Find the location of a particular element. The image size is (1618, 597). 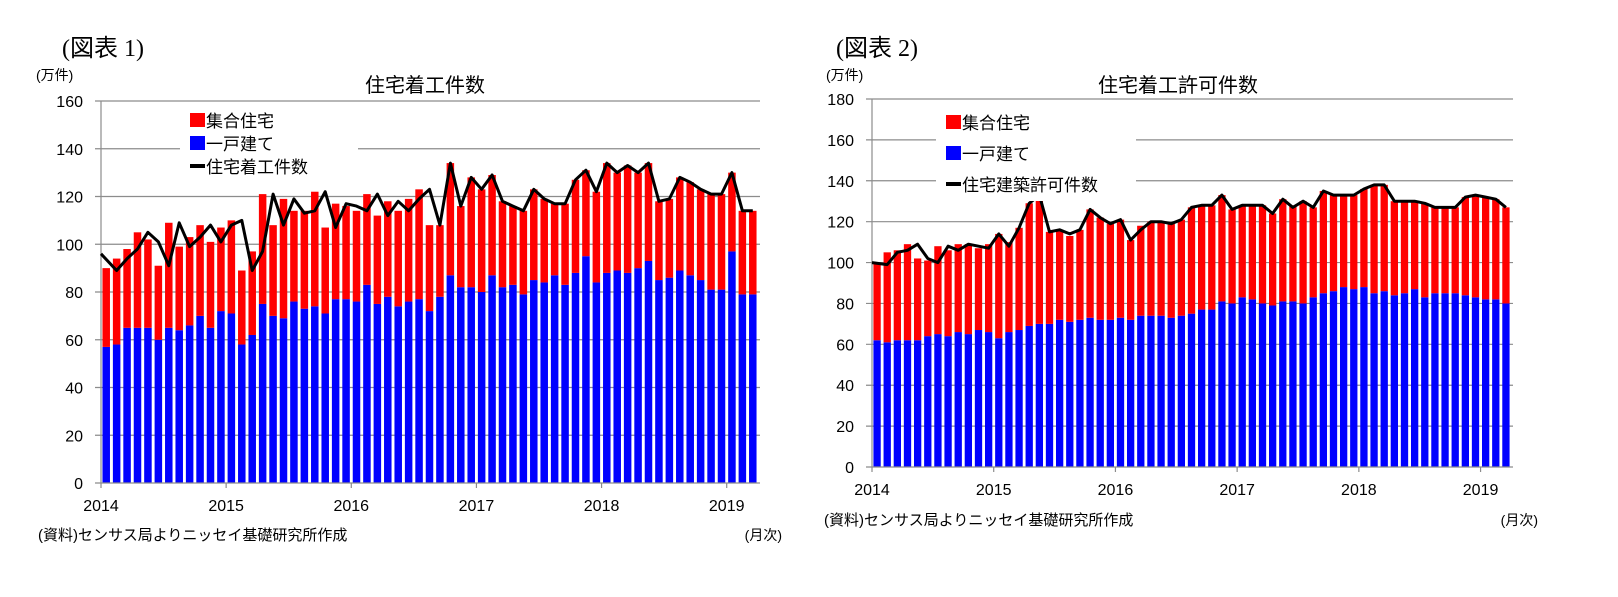

figure-label-2: (図表 2) is located at coordinates (877, 49).